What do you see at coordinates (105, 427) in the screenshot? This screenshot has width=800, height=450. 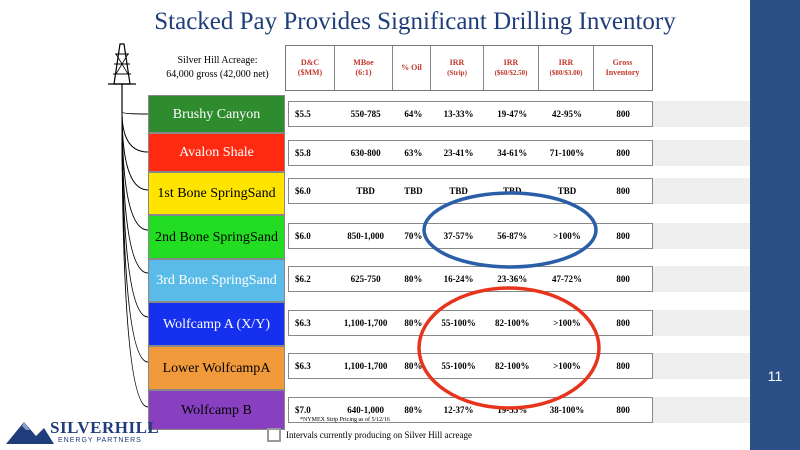 I see `logo-wordmark: SILVERHILL` at bounding box center [105, 427].